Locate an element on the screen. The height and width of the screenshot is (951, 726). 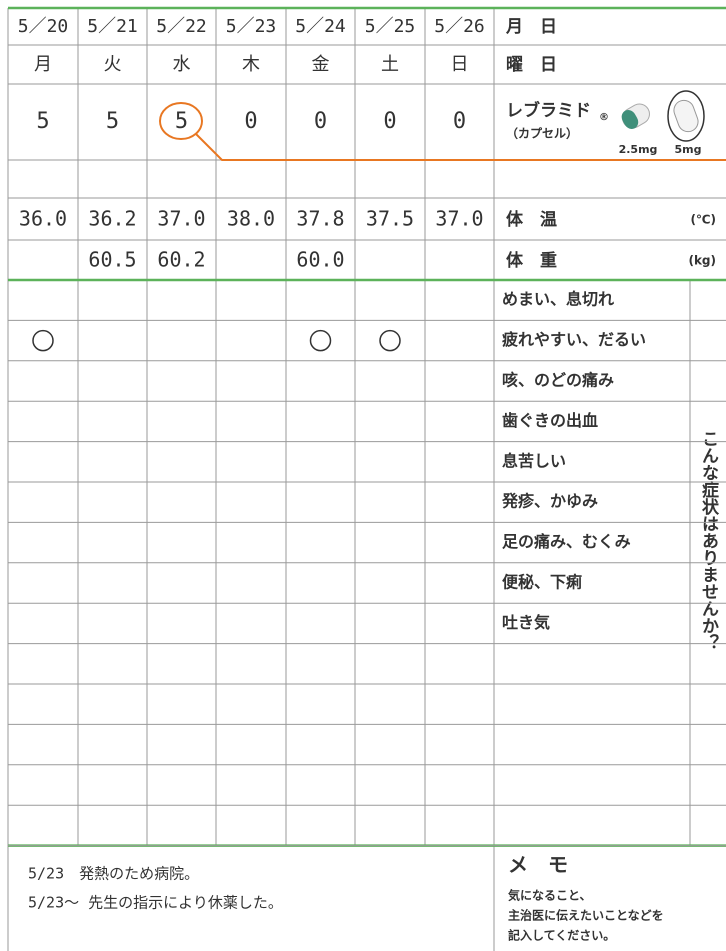
date-label: 月 日 is located at coordinates (531, 27).